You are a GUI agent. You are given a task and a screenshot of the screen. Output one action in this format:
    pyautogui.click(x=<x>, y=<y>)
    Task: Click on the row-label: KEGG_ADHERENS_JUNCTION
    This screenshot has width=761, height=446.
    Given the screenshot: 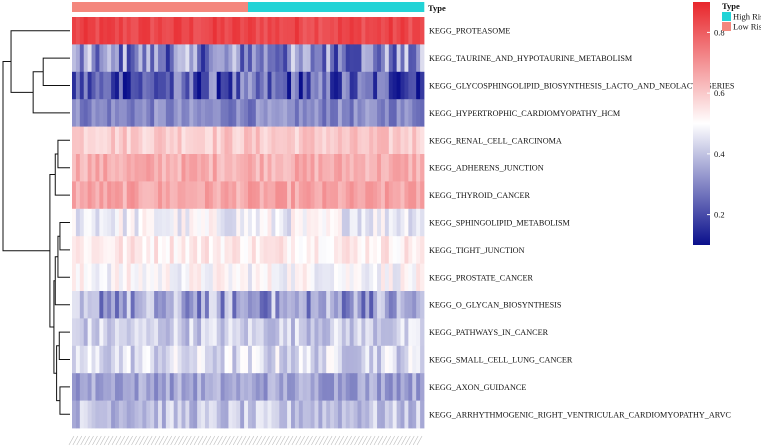 What is the action you would take?
    pyautogui.click(x=486, y=168)
    